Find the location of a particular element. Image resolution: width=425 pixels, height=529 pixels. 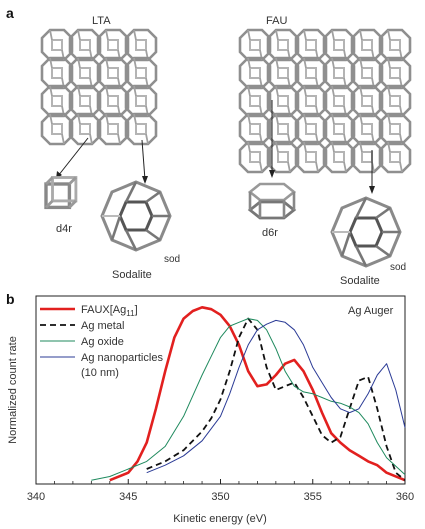

x-tick-label: 350 is located at coordinates (220, 497).